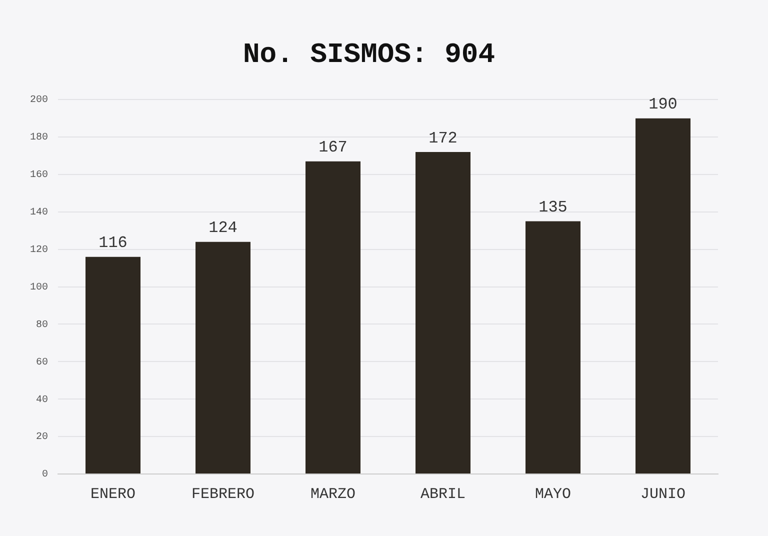 This screenshot has height=536, width=768. Describe the element at coordinates (443, 494) in the screenshot. I see `x-tick-label: ABRIL` at that location.